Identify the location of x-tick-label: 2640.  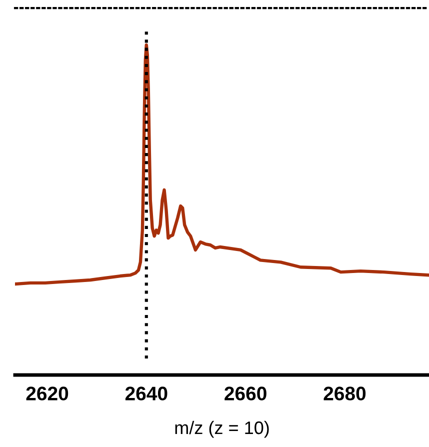
(146, 393).